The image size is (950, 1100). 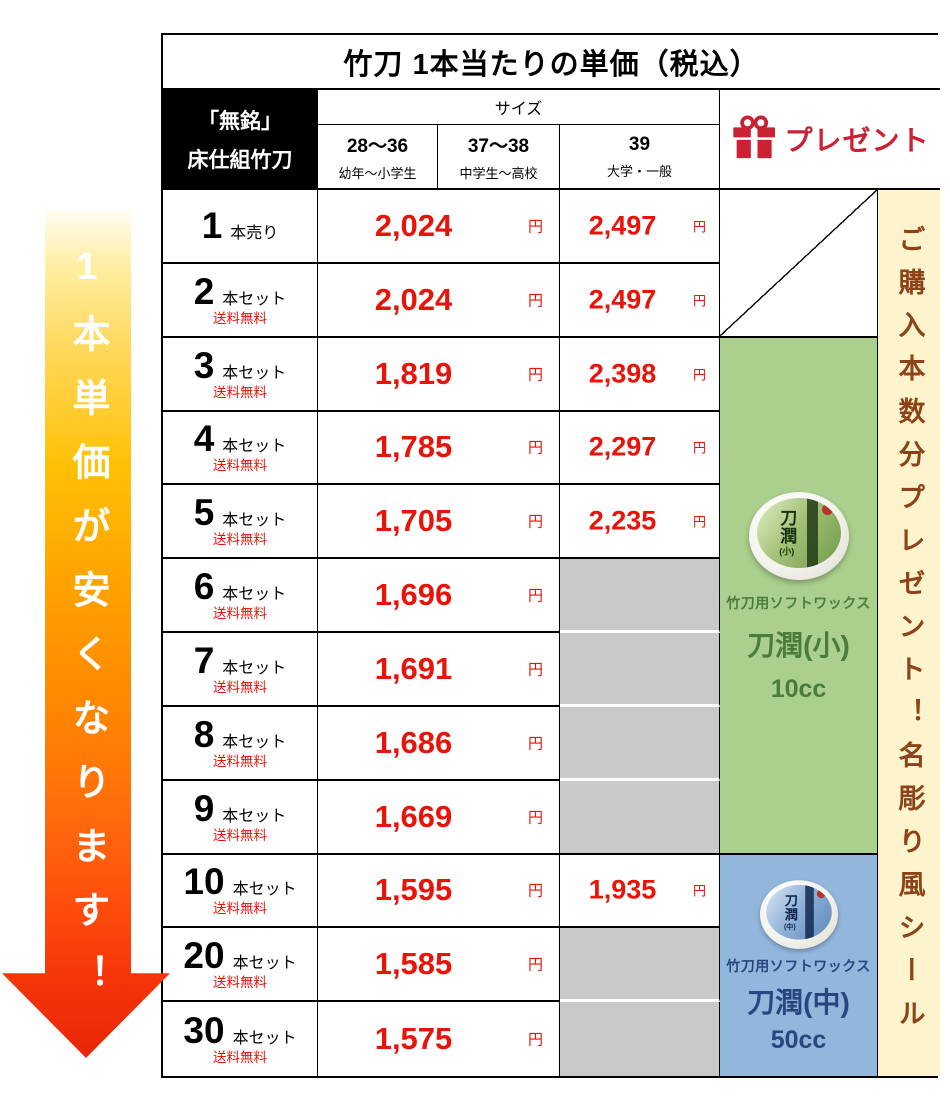 What do you see at coordinates (204, 734) in the screenshot?
I see `set-count: 8` at bounding box center [204, 734].